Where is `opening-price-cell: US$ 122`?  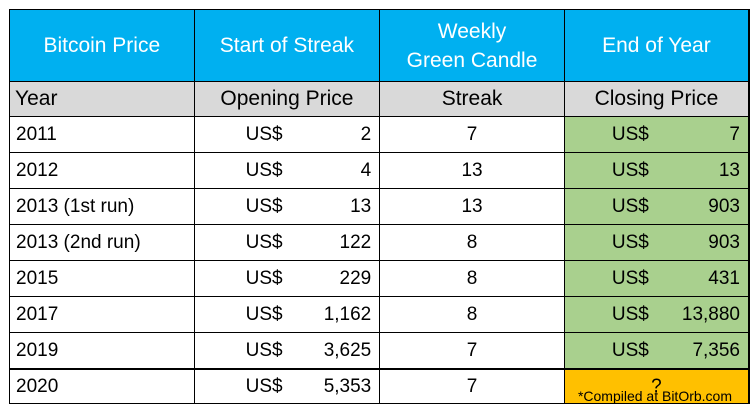 opening-price-cell: US$ 122 is located at coordinates (287, 242).